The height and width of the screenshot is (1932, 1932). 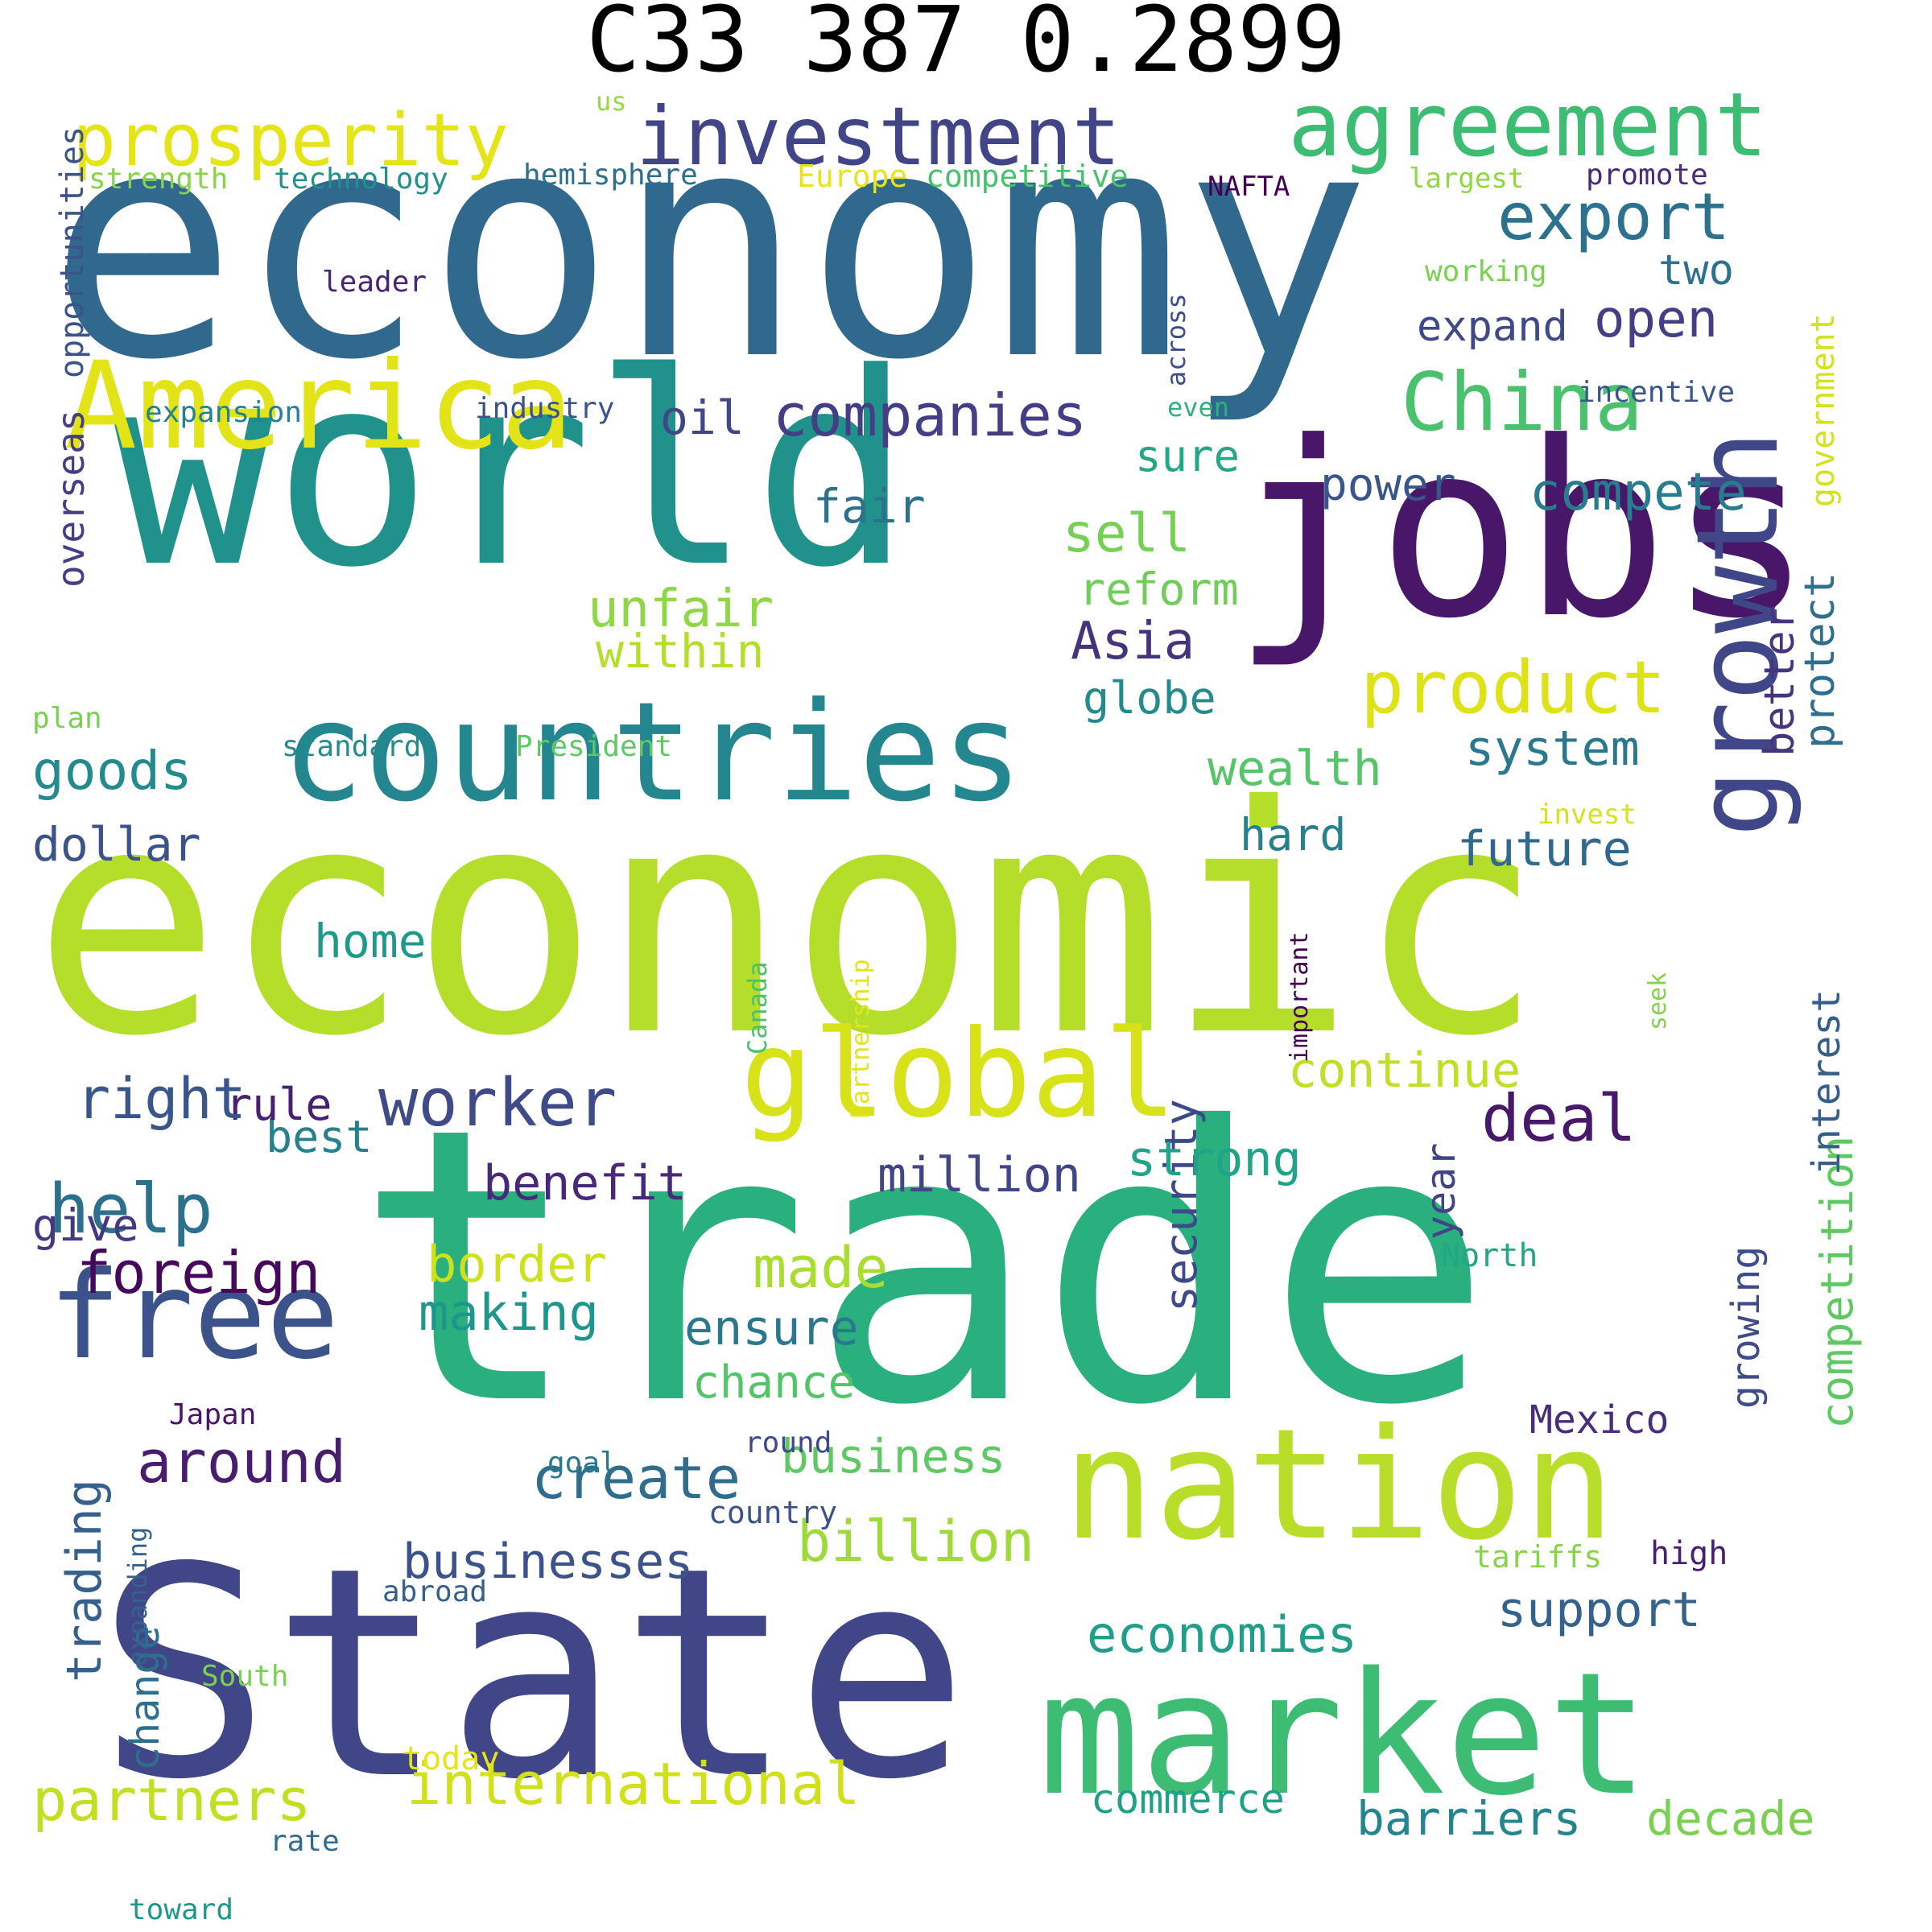 I want to click on word-chance: chance, so click(x=774, y=1382).